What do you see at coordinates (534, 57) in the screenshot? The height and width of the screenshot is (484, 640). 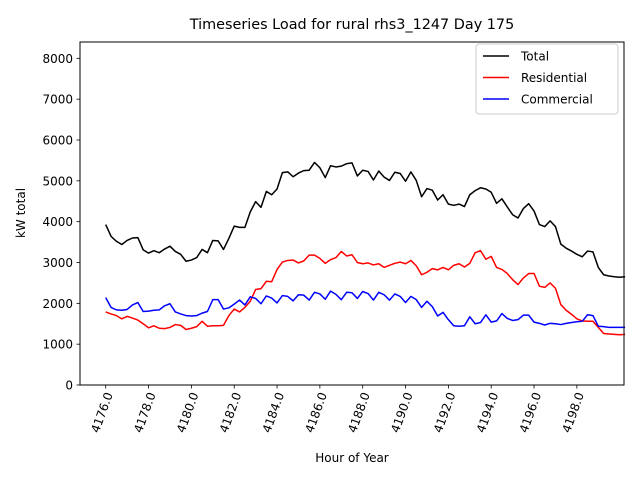 I see `legend-label-total: Total` at bounding box center [534, 57].